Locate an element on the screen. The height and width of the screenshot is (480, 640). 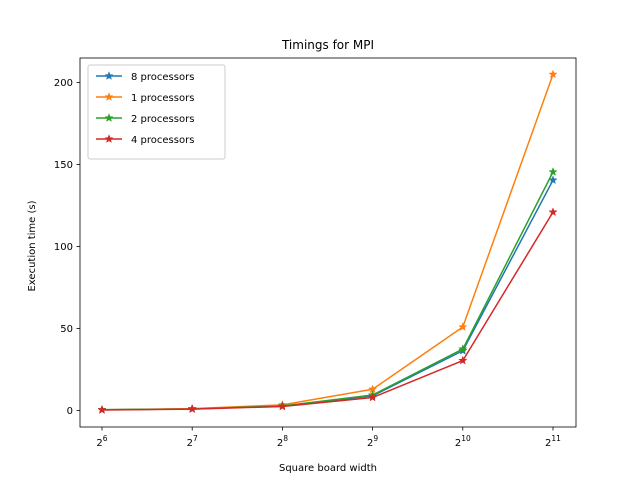
x-axis-ticks: 26 27 28 29 210 211 is located at coordinates (328, 438).